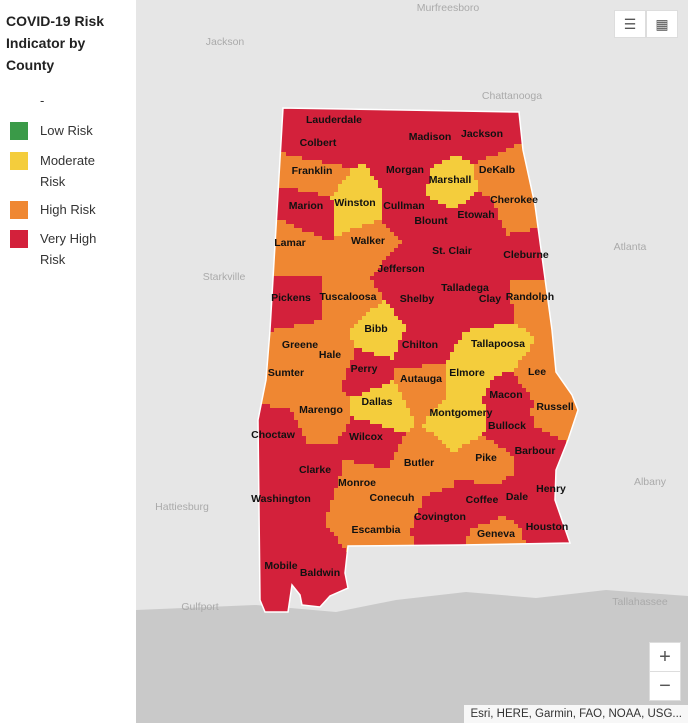  What do you see at coordinates (417, 299) in the screenshot?
I see `county-label: Shelby` at bounding box center [417, 299].